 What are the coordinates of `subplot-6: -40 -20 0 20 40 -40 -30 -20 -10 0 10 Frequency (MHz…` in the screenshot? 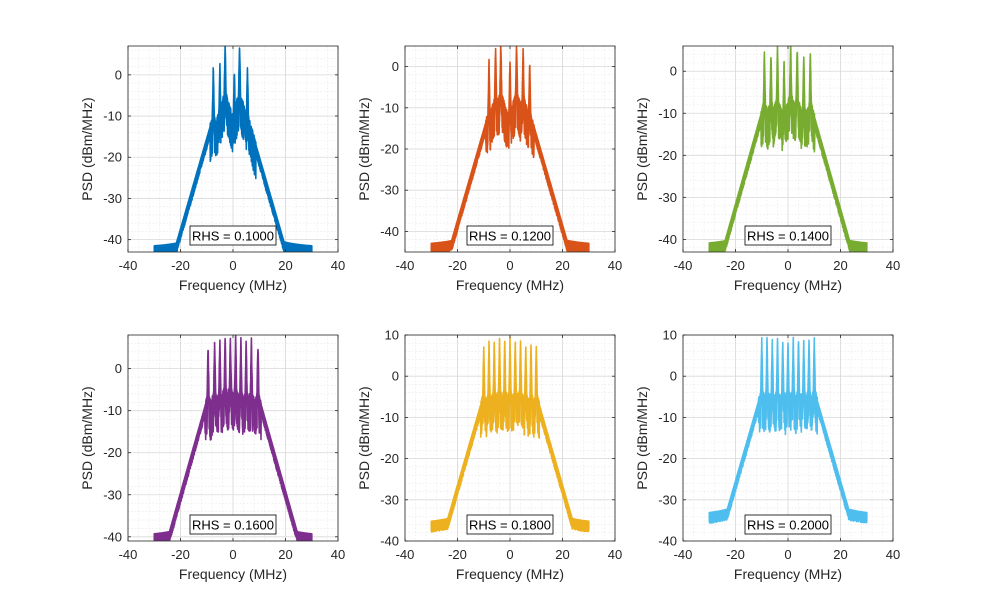 It's located at (767, 455).